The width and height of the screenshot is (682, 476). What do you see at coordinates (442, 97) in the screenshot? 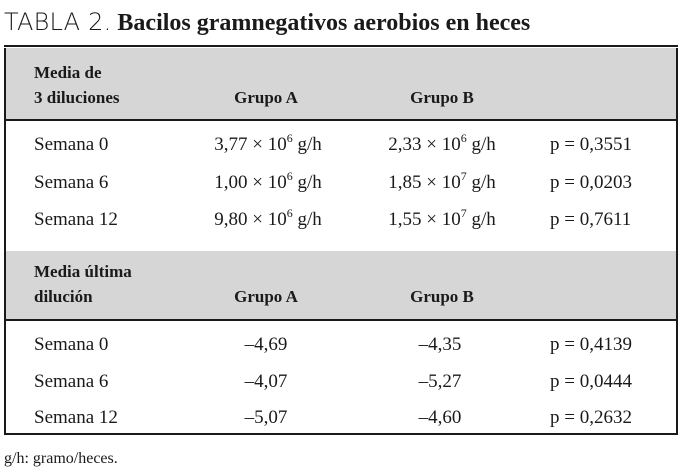
I see `section1-header-group-b: Grupo B` at bounding box center [442, 97].